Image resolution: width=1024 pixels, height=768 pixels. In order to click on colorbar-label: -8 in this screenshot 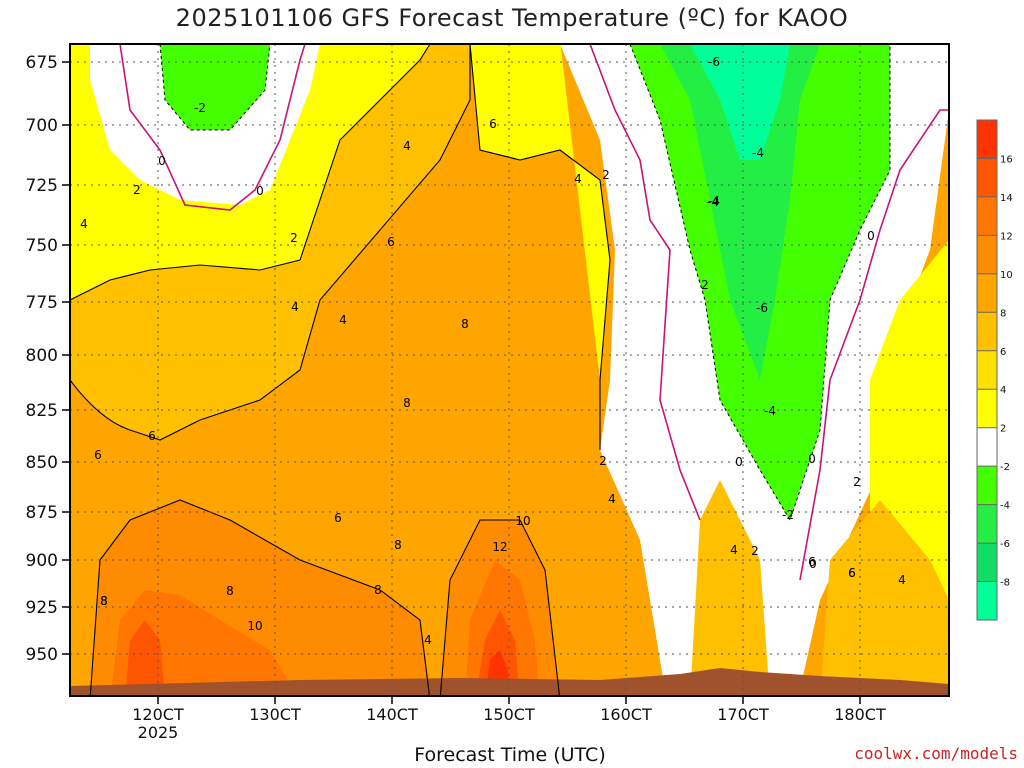, I will do `click(1005, 583)`.